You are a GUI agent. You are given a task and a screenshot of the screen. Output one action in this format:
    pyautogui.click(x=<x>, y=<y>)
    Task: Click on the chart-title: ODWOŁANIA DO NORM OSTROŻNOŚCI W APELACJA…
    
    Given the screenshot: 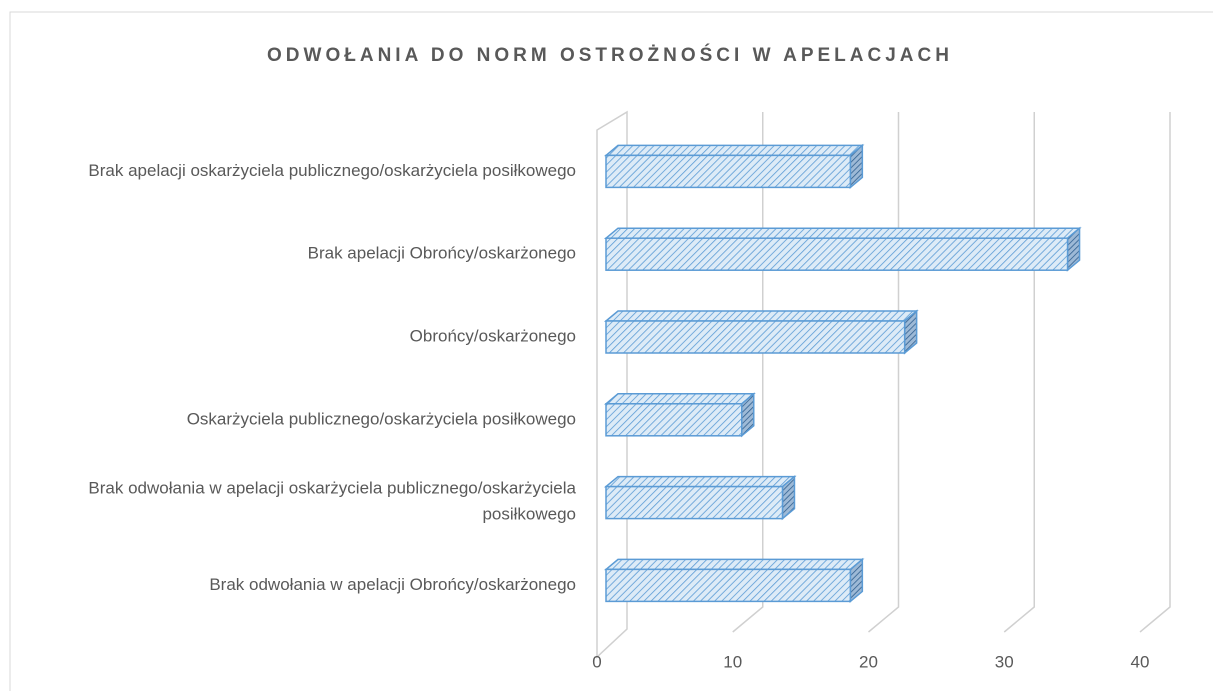 What is the action you would take?
    pyautogui.click(x=610, y=55)
    